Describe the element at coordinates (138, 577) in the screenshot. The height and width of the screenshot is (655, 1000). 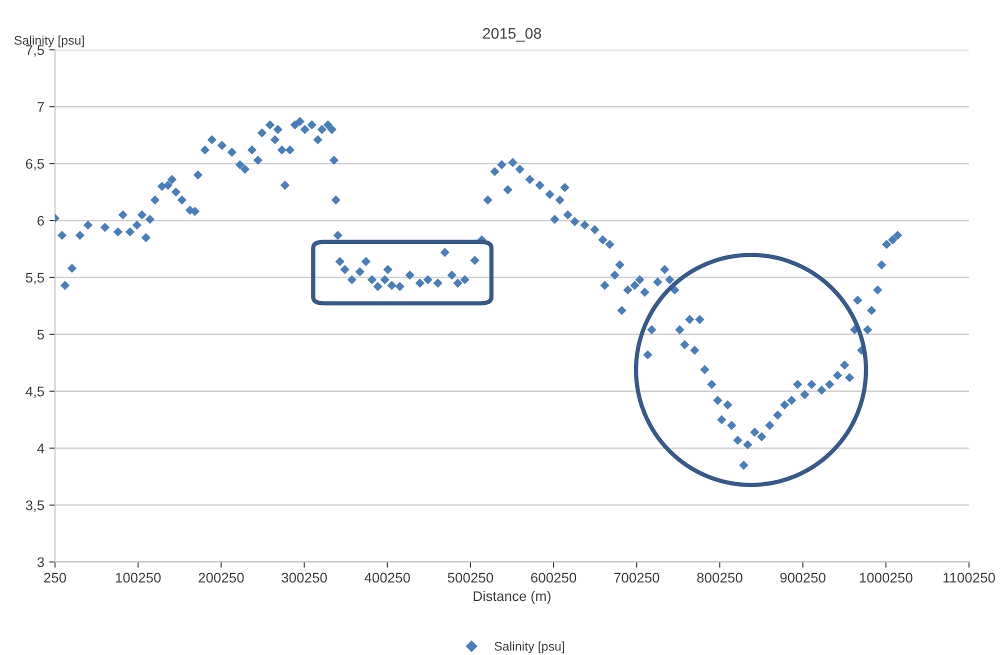
I see `x-tick-label: 100250` at that location.